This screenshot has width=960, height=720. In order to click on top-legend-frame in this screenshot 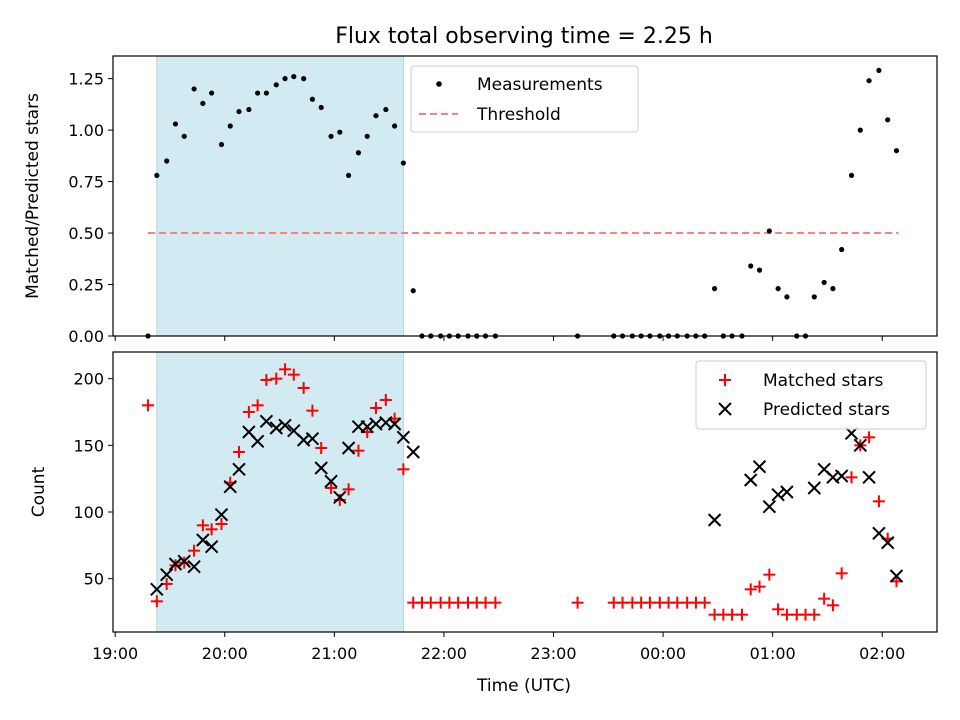, I will do `click(524, 99)`.